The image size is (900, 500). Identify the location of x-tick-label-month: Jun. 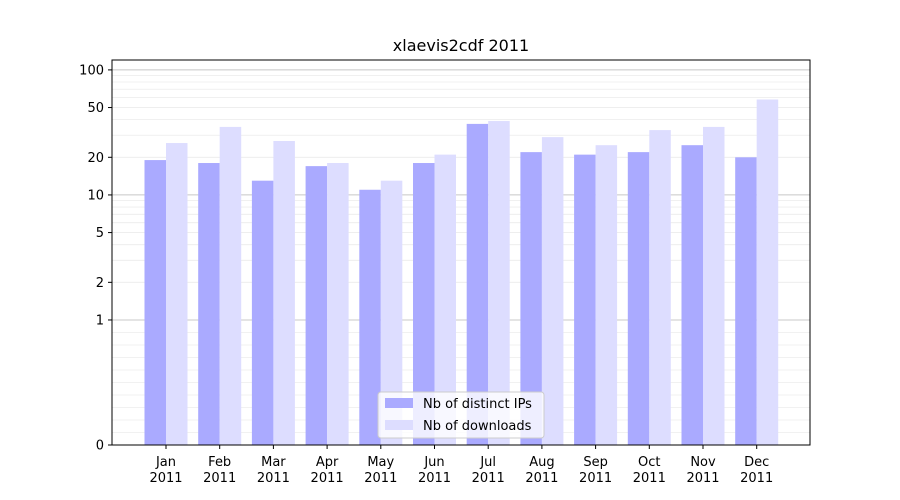
(433, 462).